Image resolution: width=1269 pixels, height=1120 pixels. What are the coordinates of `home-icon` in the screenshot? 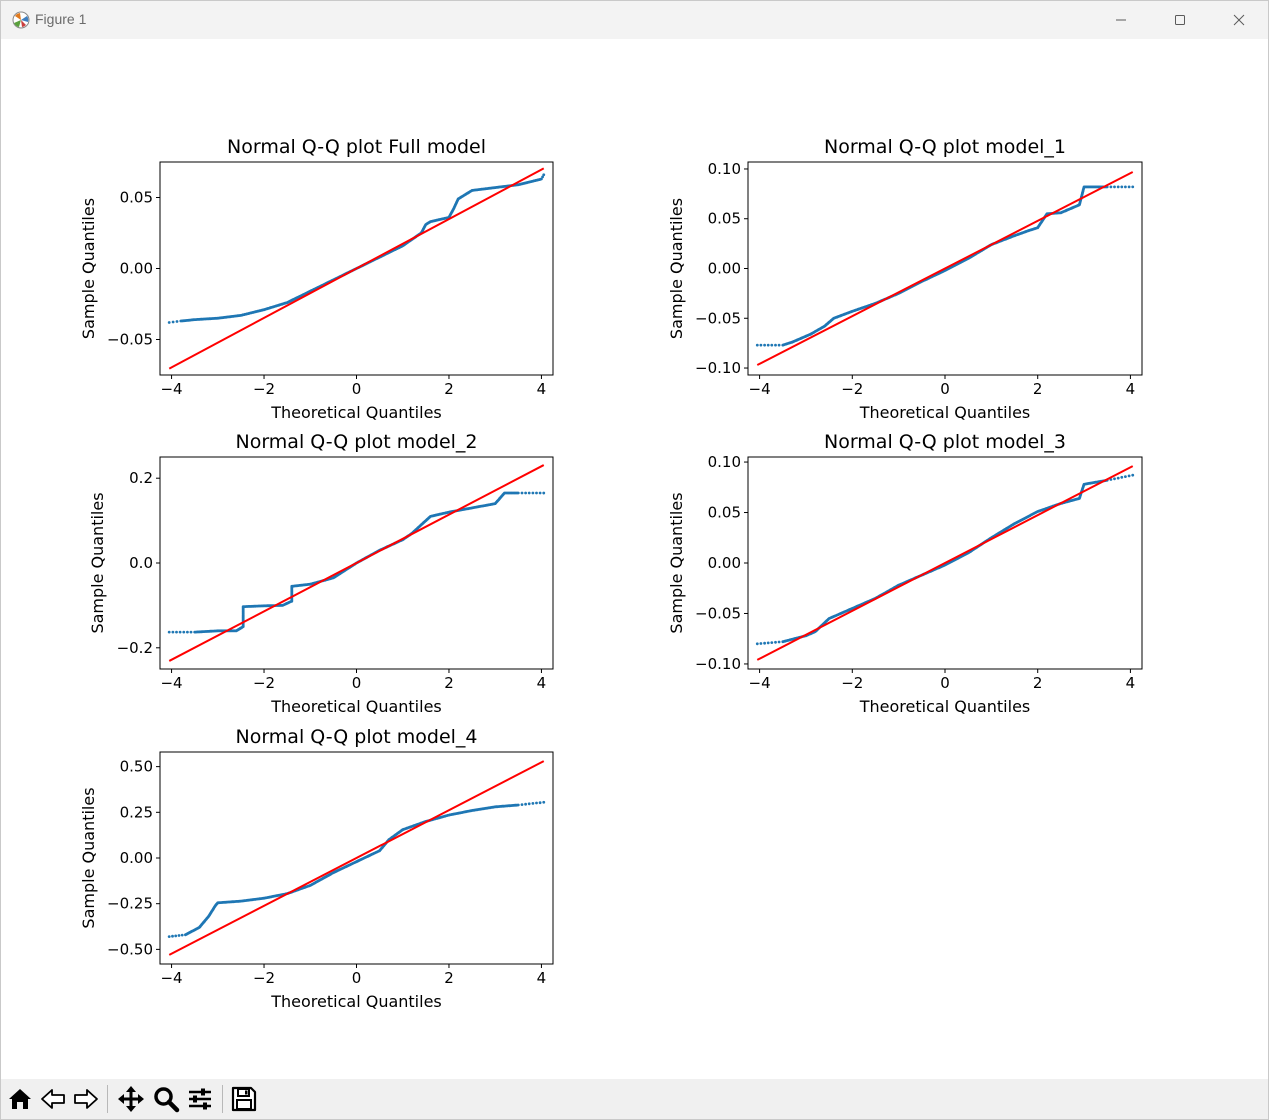 It's located at (20, 1099).